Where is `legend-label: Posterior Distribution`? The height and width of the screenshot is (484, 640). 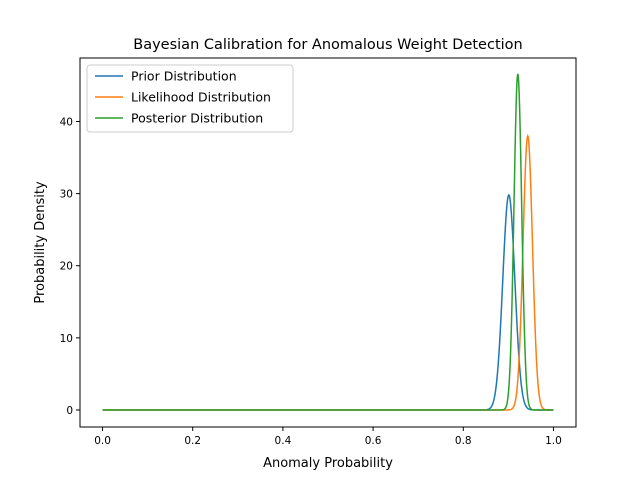
legend-label: Posterior Distribution is located at coordinates (197, 118).